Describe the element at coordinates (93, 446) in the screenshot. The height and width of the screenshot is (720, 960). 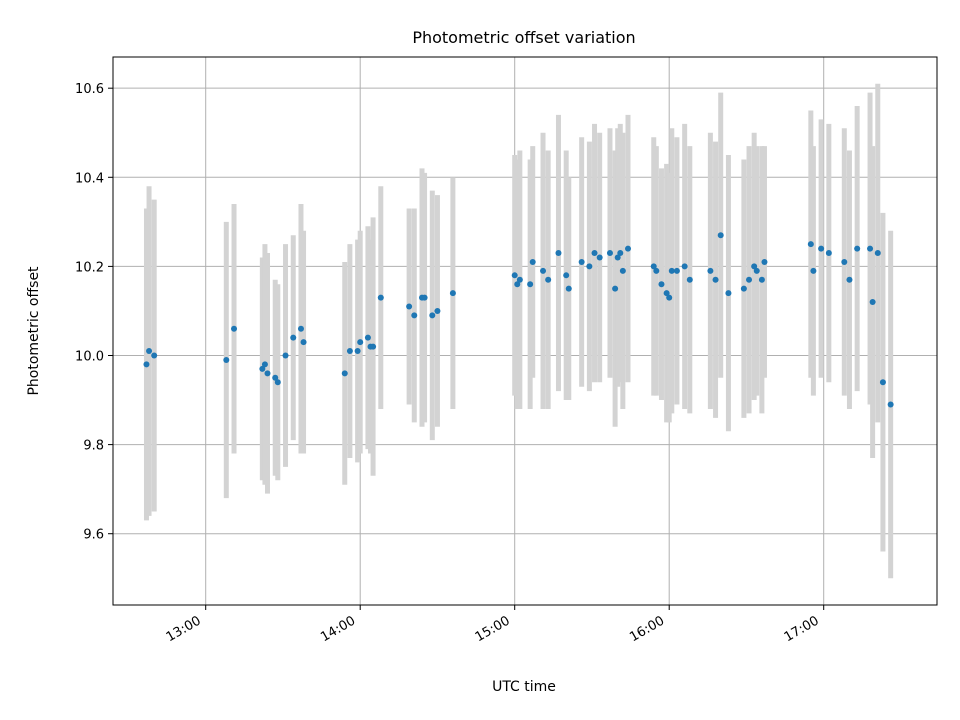
I see `y-tick-label: 9.8` at that location.